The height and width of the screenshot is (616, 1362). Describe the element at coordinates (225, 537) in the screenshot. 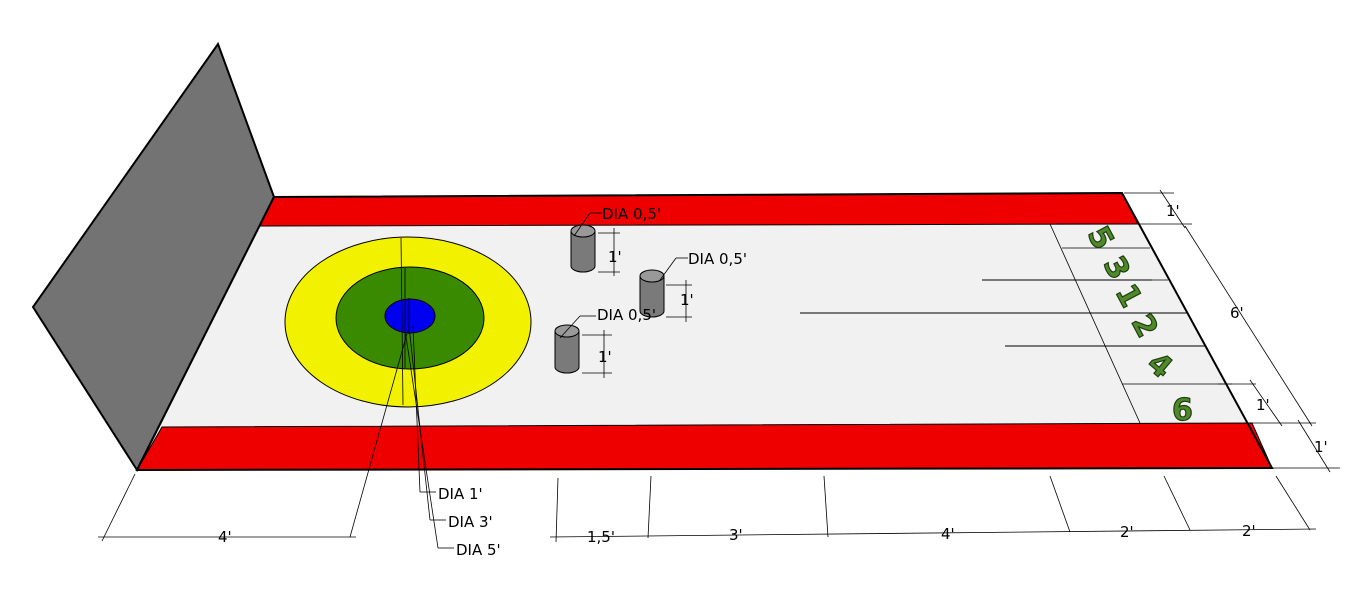

I see `bottom-dimension-left: 4'` at that location.